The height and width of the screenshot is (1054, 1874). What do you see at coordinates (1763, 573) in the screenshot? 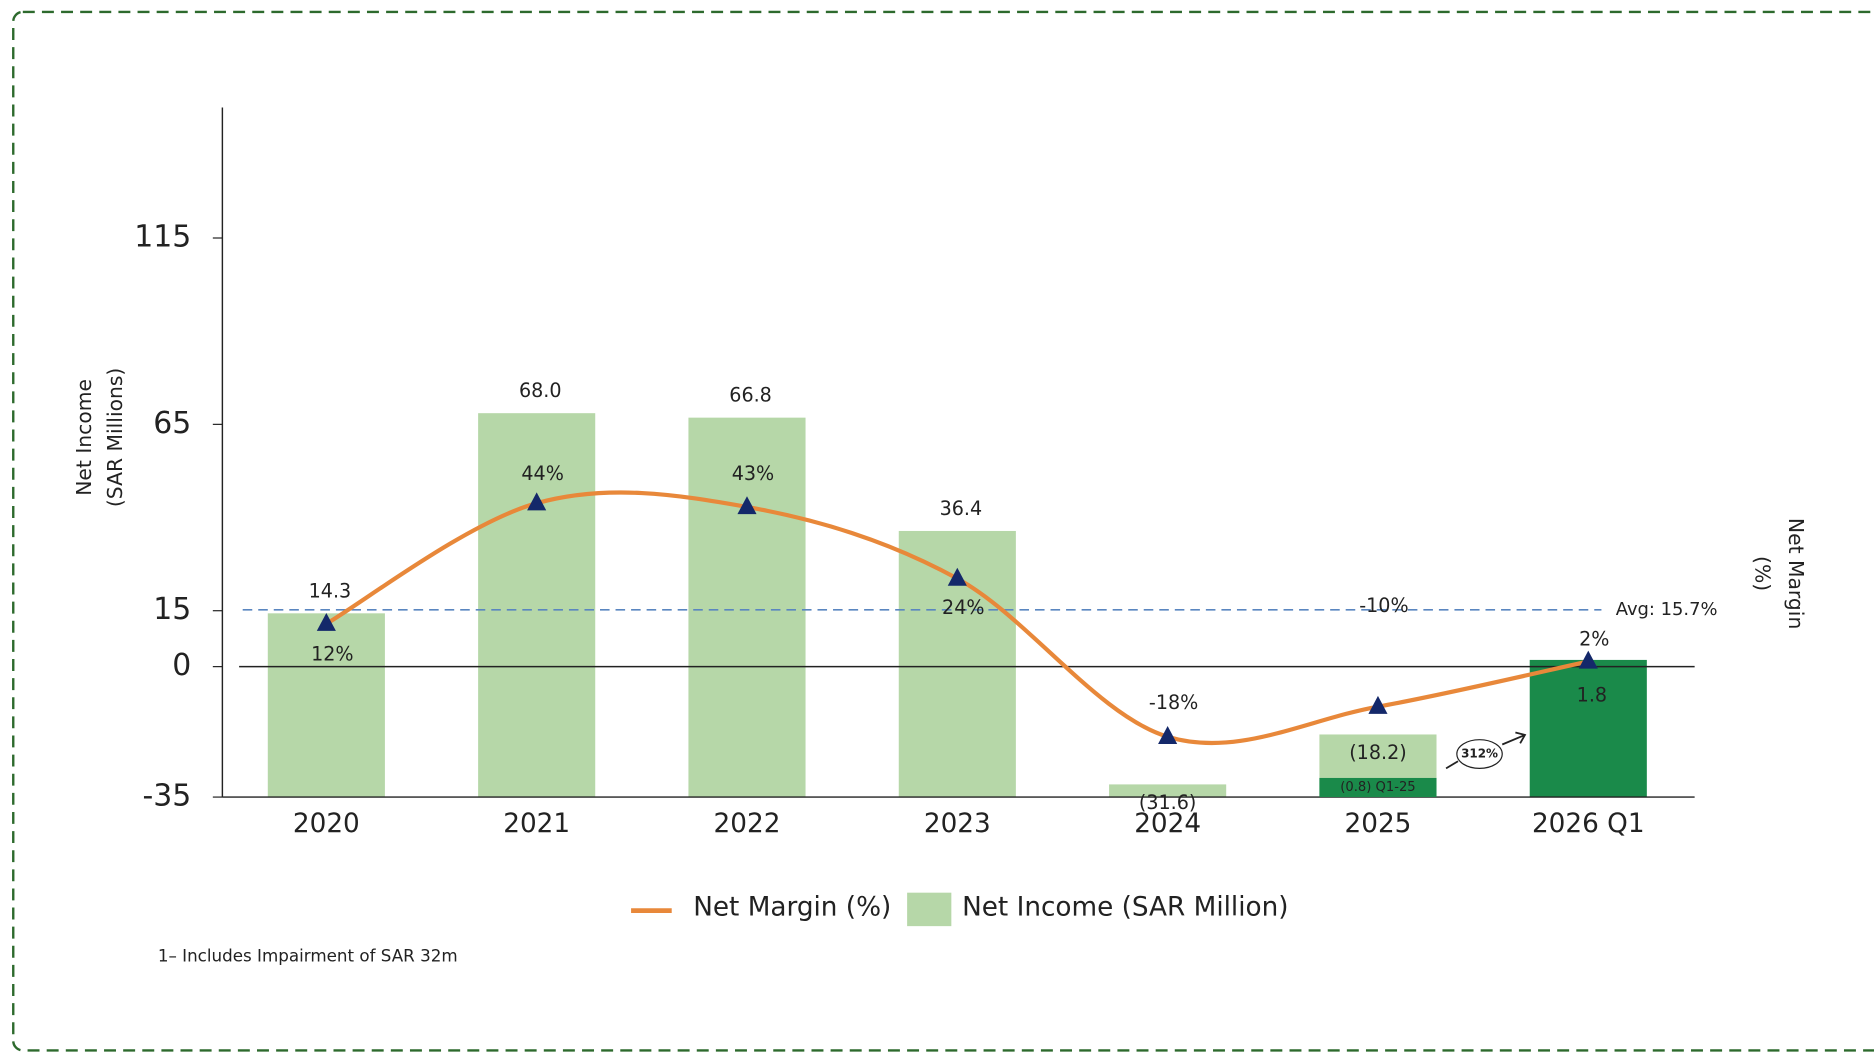
I see `y2-axis-label: (%)` at bounding box center [1763, 573].